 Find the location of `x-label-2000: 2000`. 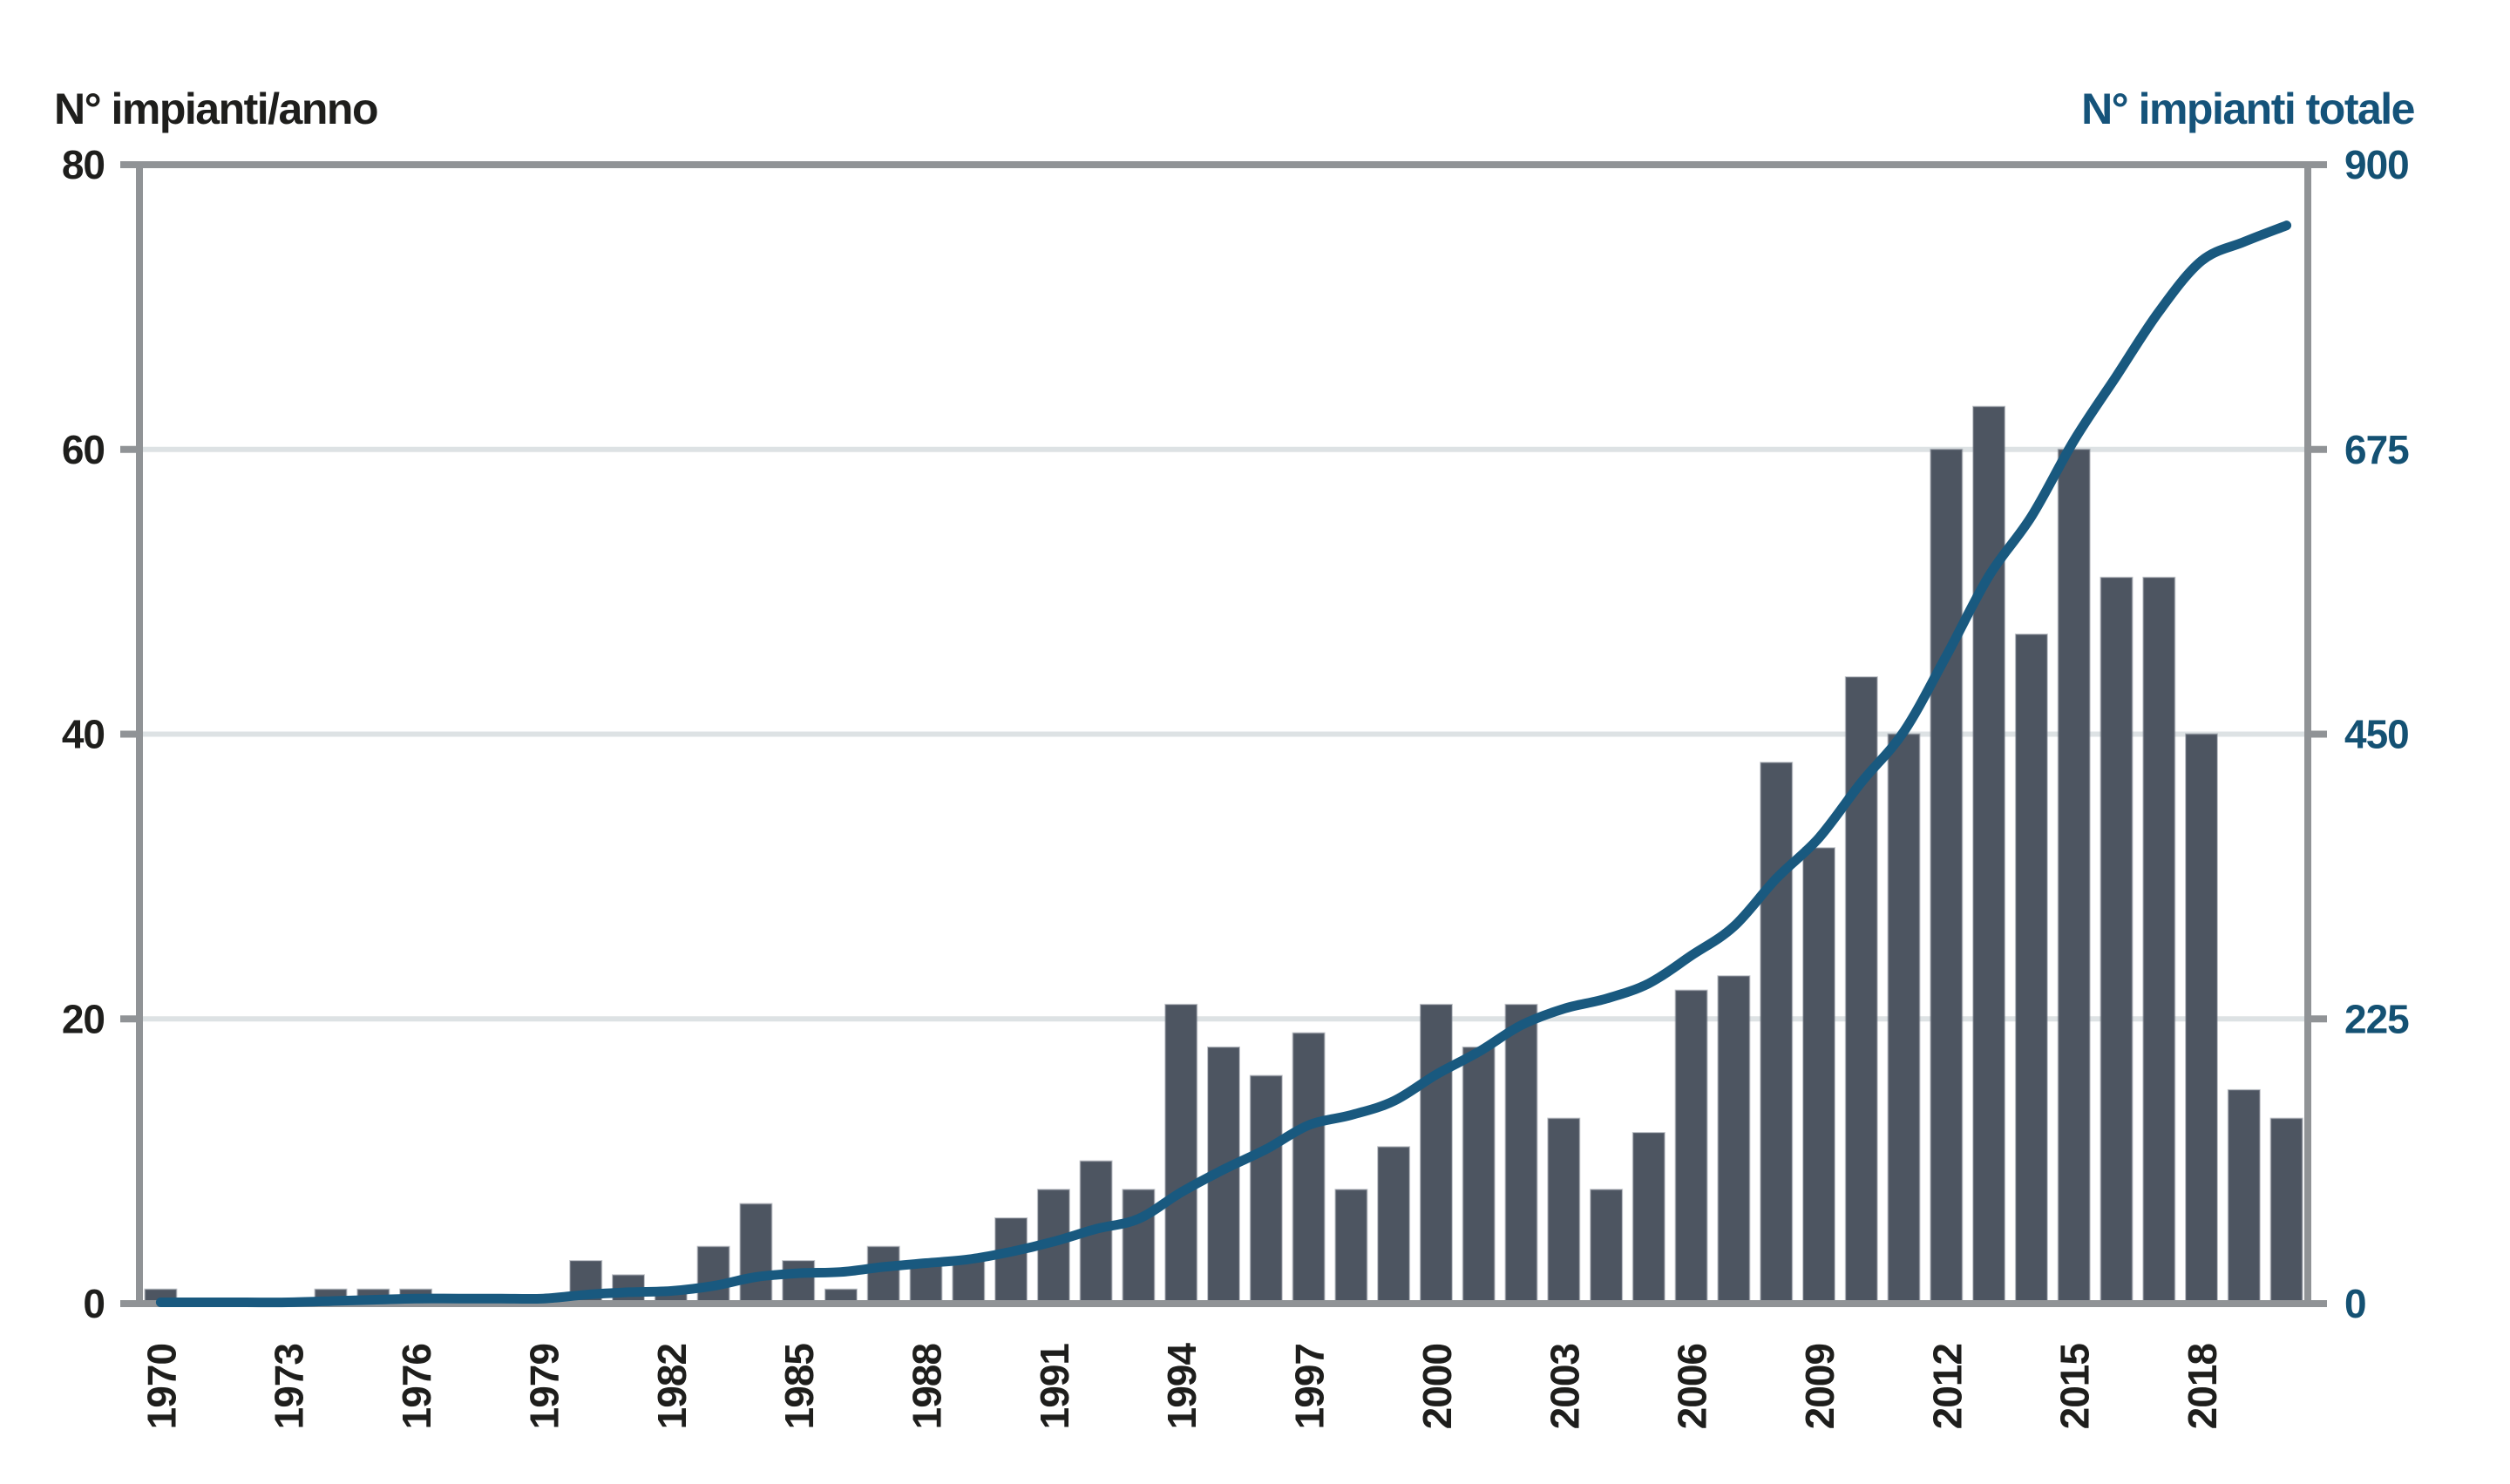

x-label-2000: 2000 is located at coordinates (1437, 1386).